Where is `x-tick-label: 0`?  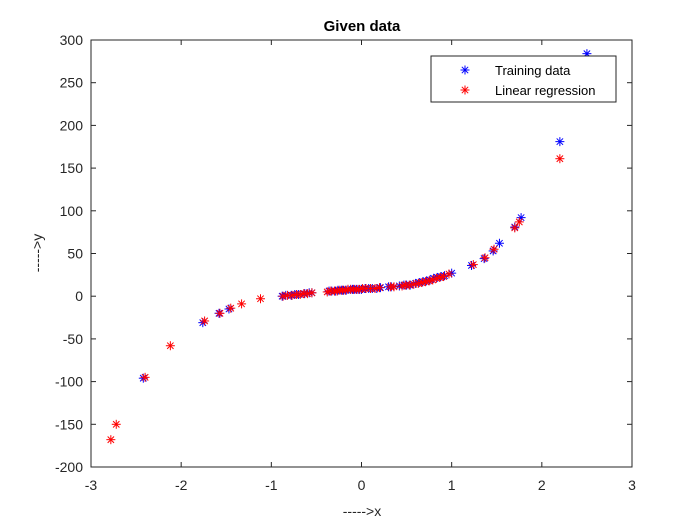
x-tick-label: 0 is located at coordinates (362, 485).